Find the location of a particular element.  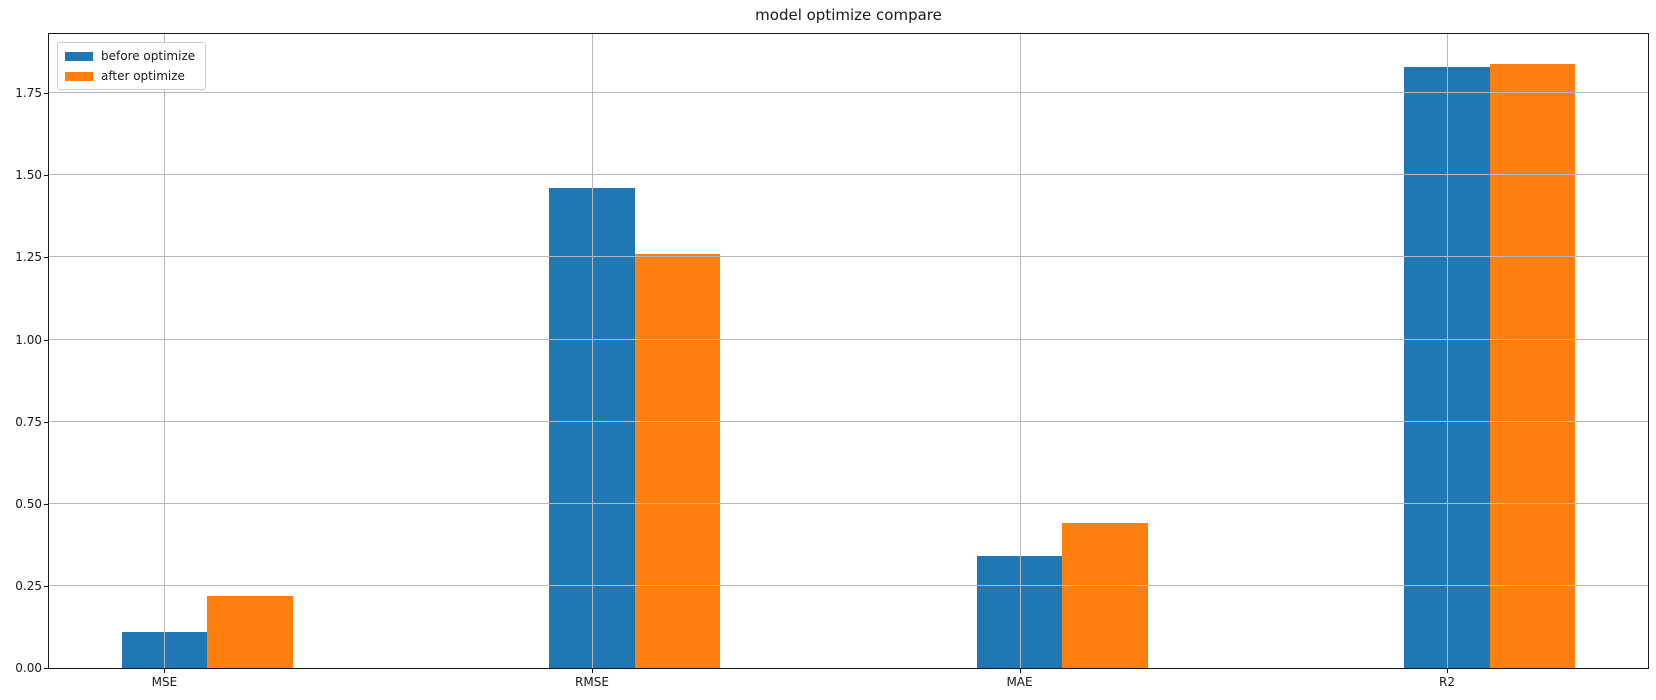

bar-before-optimize-R2 is located at coordinates (1447, 367).